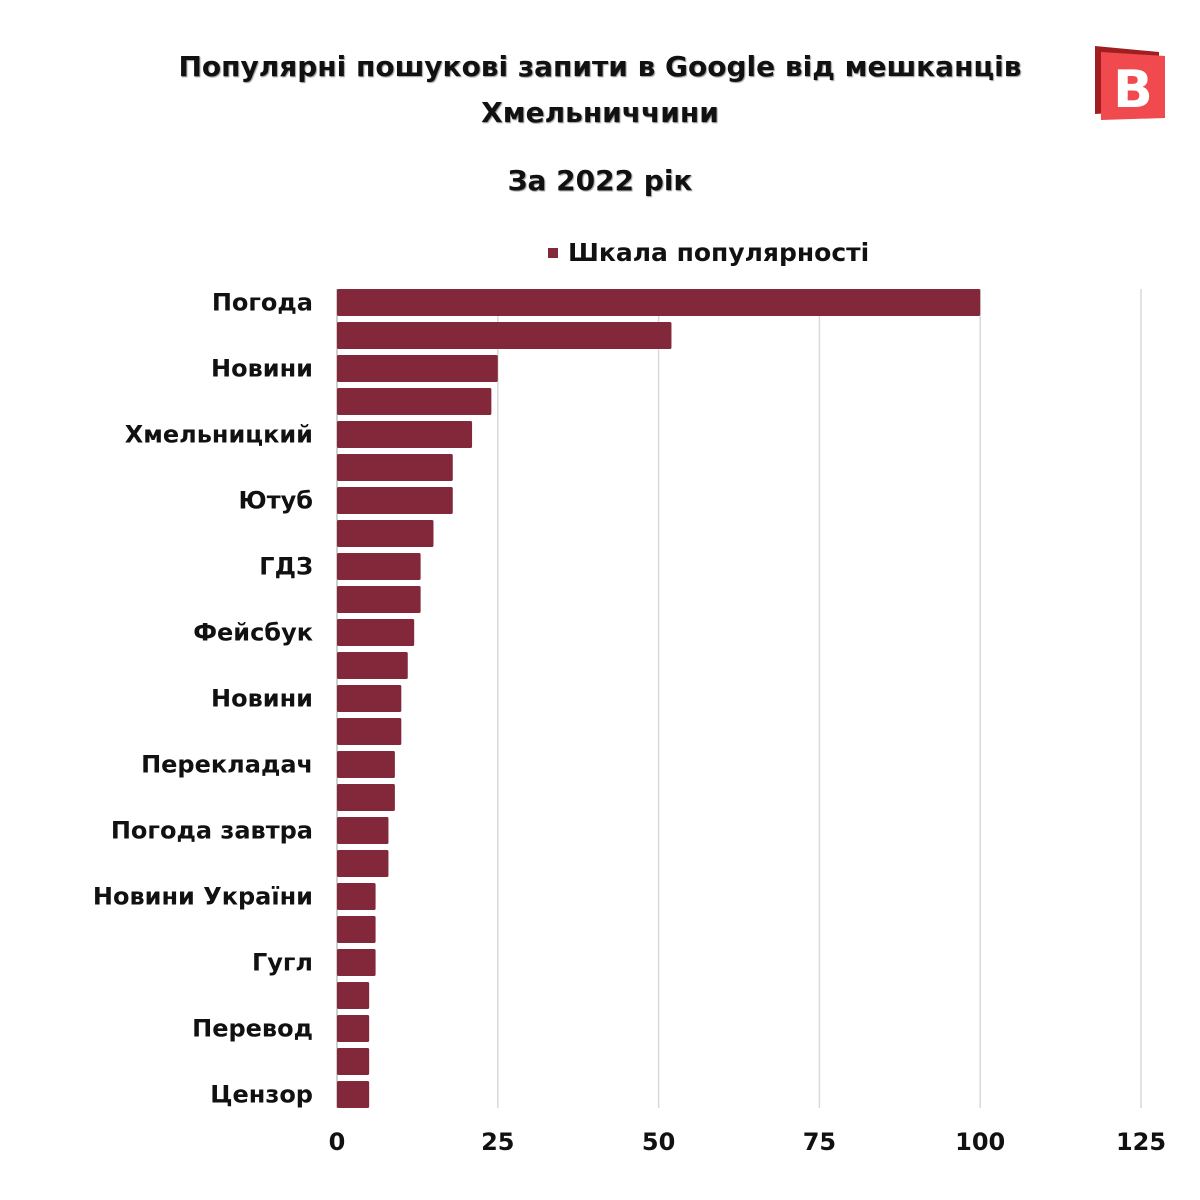  Describe the element at coordinates (980, 1142) in the screenshot. I see `x-tick-label: 100` at that location.